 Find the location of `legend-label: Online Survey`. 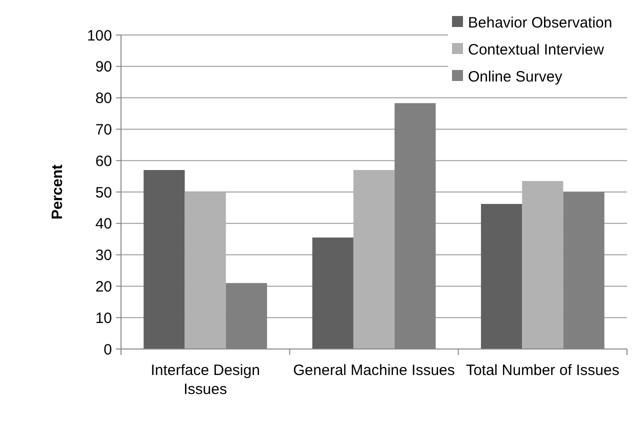

legend-label: Online Survey is located at coordinates (515, 77).